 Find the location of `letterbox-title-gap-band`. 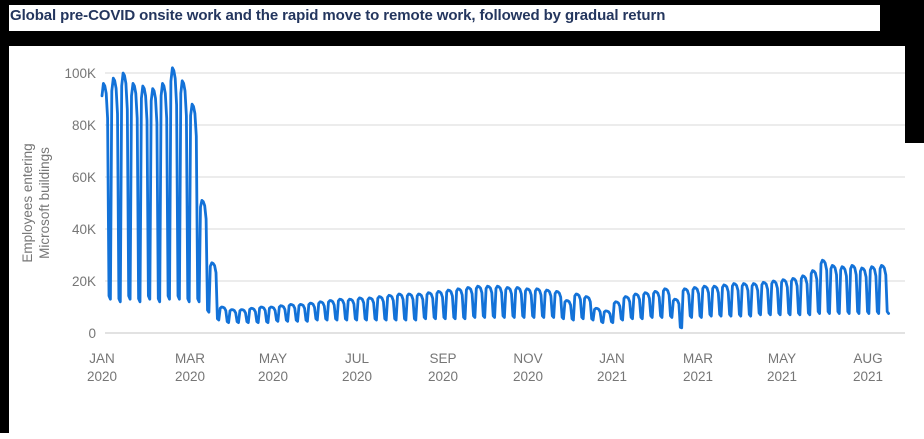

letterbox-title-gap-band is located at coordinates (462, 38).